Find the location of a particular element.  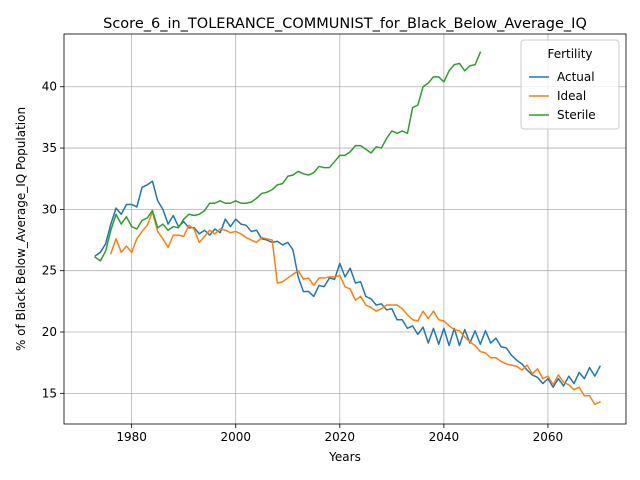

y-tick-label: 20 is located at coordinates (49, 332).